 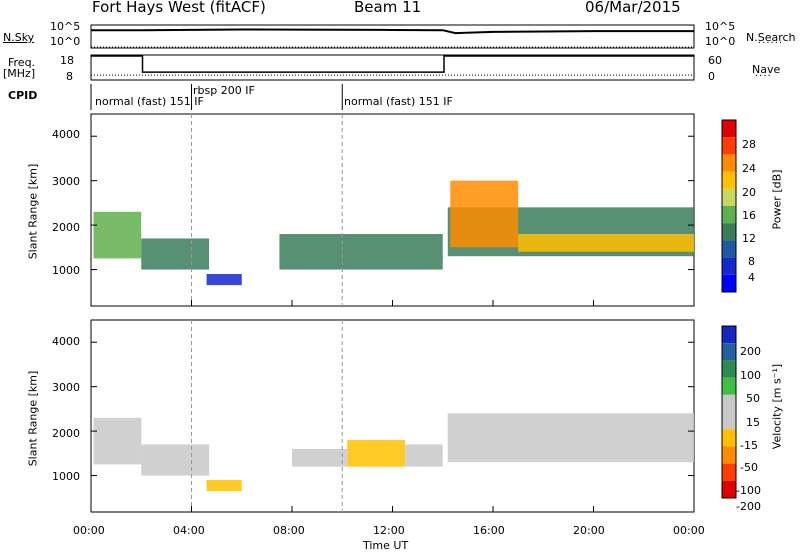 What do you see at coordinates (179, 8) in the screenshot?
I see `station-title: Fort Hays West (fitACF)` at bounding box center [179, 8].